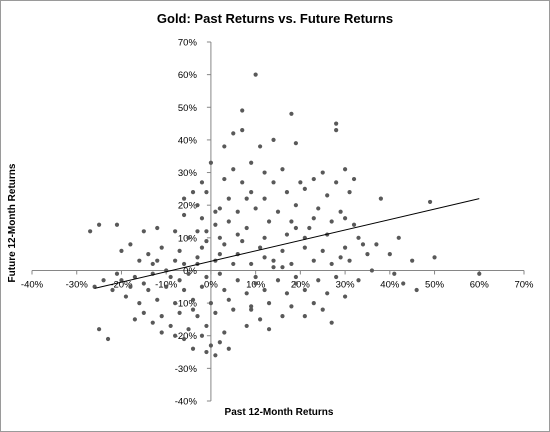 Image resolution: width=550 pixels, height=432 pixels. Describe the element at coordinates (186, 402) in the screenshot. I see `y-tick-label: -40%` at that location.